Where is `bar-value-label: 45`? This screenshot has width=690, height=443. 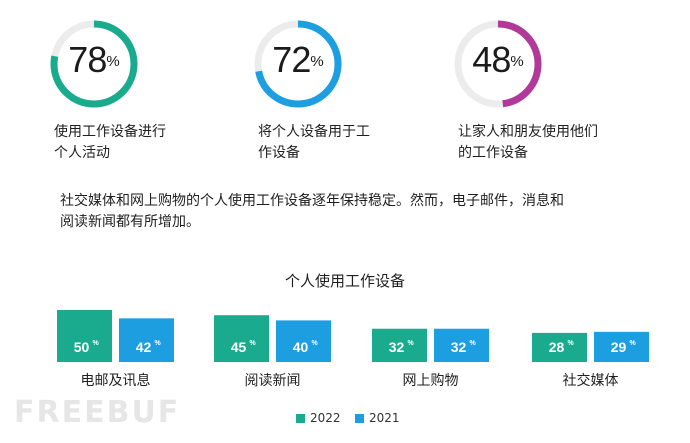
bar-value-label: 45 is located at coordinates (239, 347).